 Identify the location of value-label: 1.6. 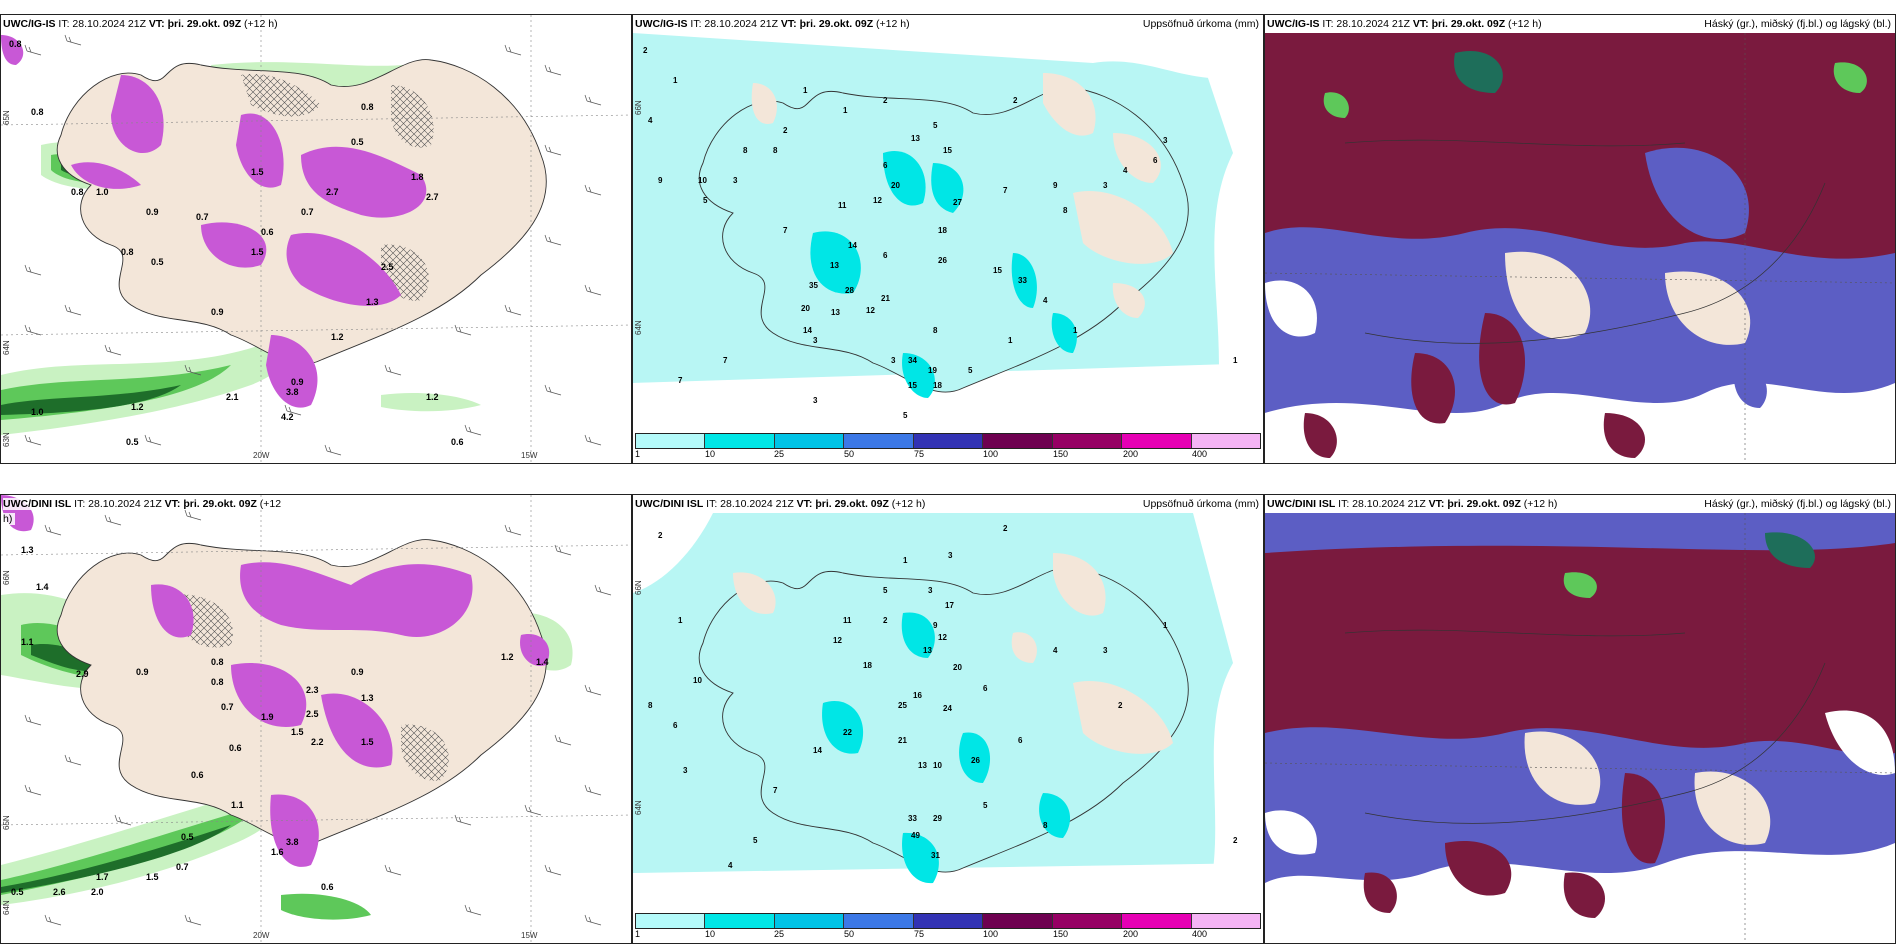
(277, 852).